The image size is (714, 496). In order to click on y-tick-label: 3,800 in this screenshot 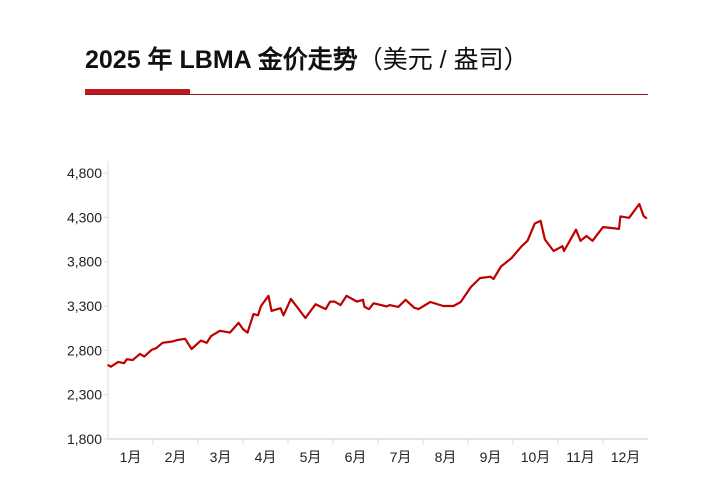, I will do `click(84, 262)`.